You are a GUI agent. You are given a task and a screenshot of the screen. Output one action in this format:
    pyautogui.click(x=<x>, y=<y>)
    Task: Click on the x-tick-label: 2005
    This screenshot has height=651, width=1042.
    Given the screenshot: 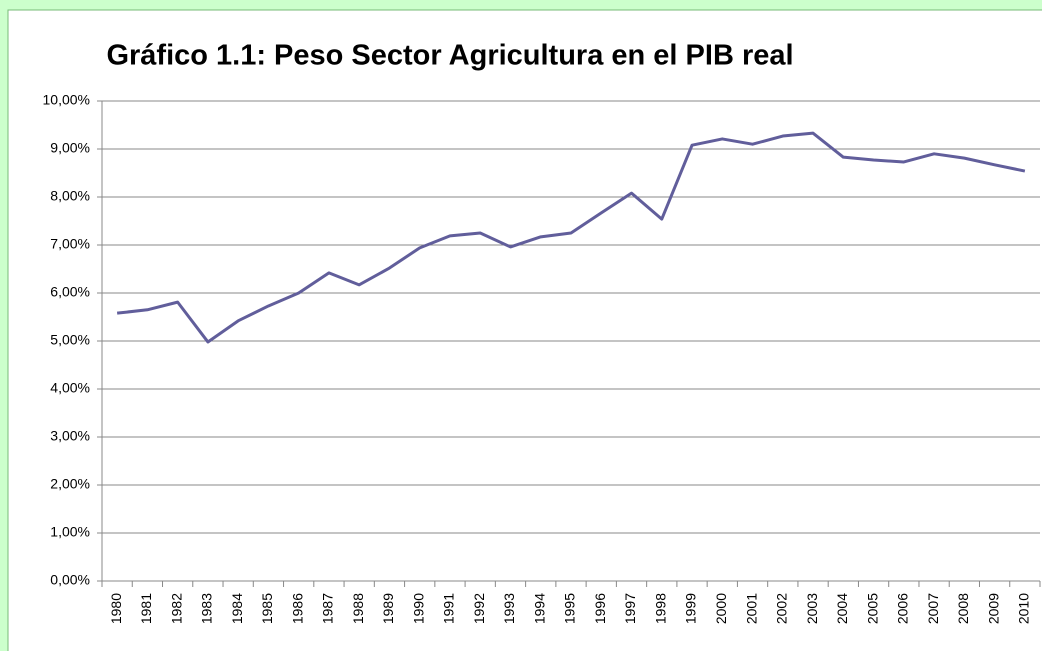 What is the action you would take?
    pyautogui.click(x=872, y=608)
    